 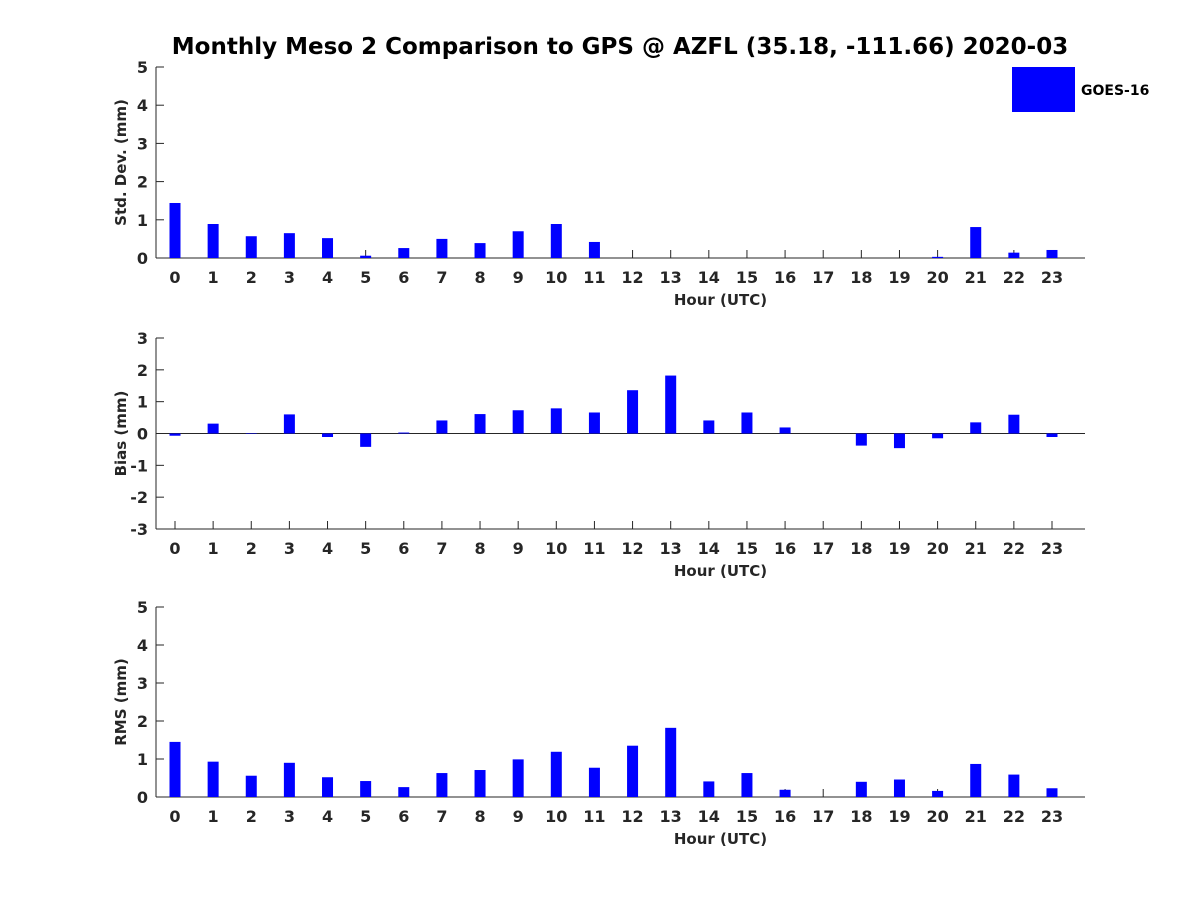 I want to click on std-dev-x-tick-label: 19, so click(x=899, y=277).